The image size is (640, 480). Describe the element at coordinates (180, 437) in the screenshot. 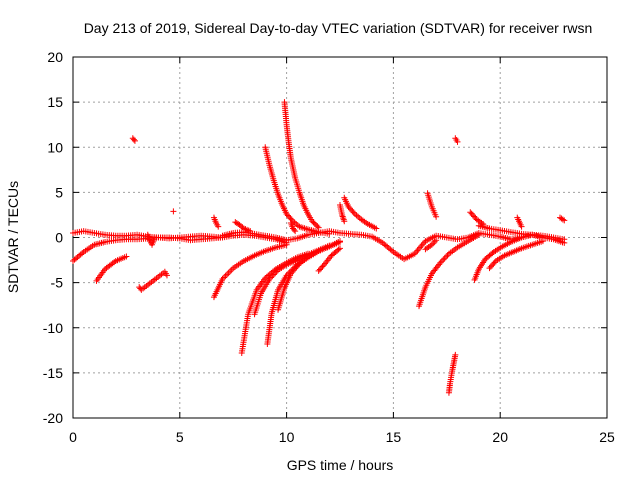

I see `x-tick-label: 5` at that location.